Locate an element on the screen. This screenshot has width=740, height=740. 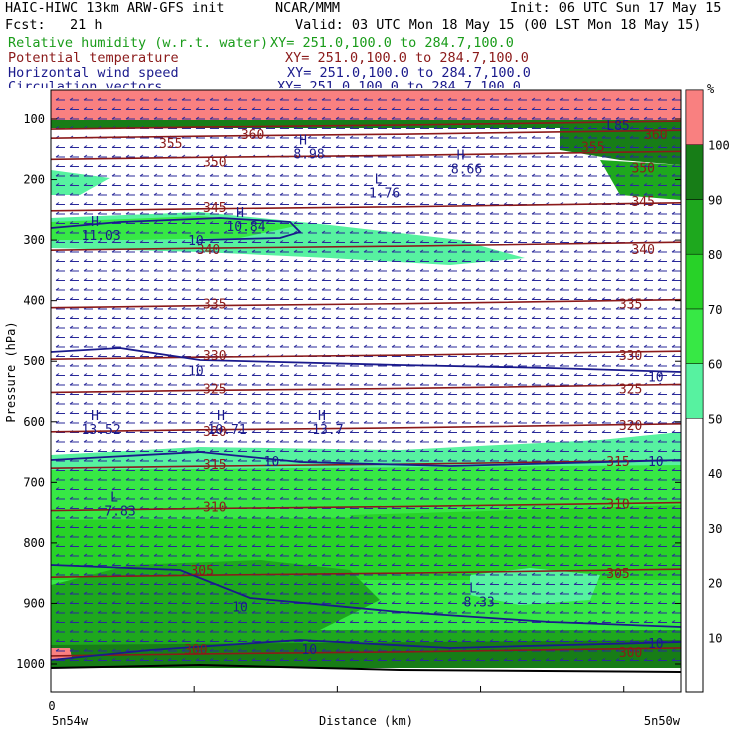
colorbar-swatch is located at coordinates (694, 227).